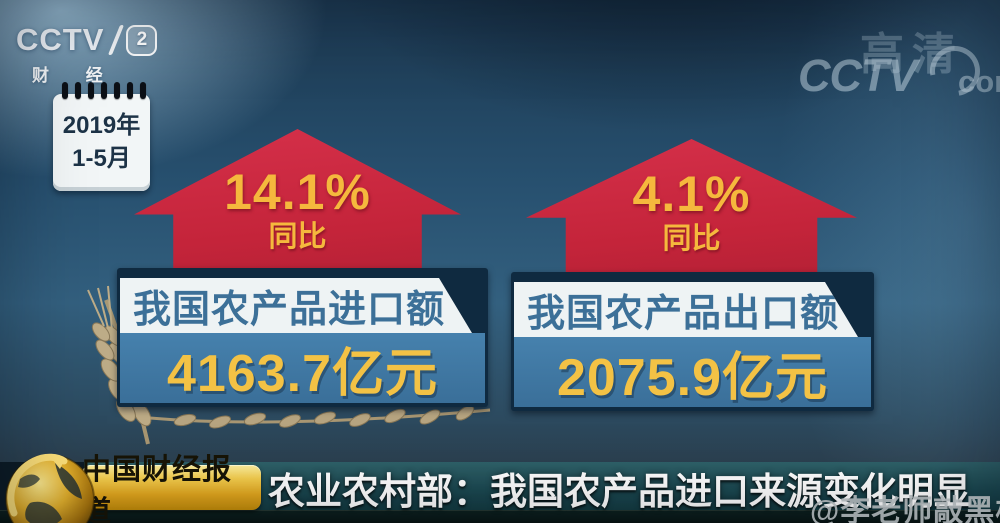 The image size is (1000, 523). I want to click on channel-logo: CCTV 2 财 经, so click(87, 54).